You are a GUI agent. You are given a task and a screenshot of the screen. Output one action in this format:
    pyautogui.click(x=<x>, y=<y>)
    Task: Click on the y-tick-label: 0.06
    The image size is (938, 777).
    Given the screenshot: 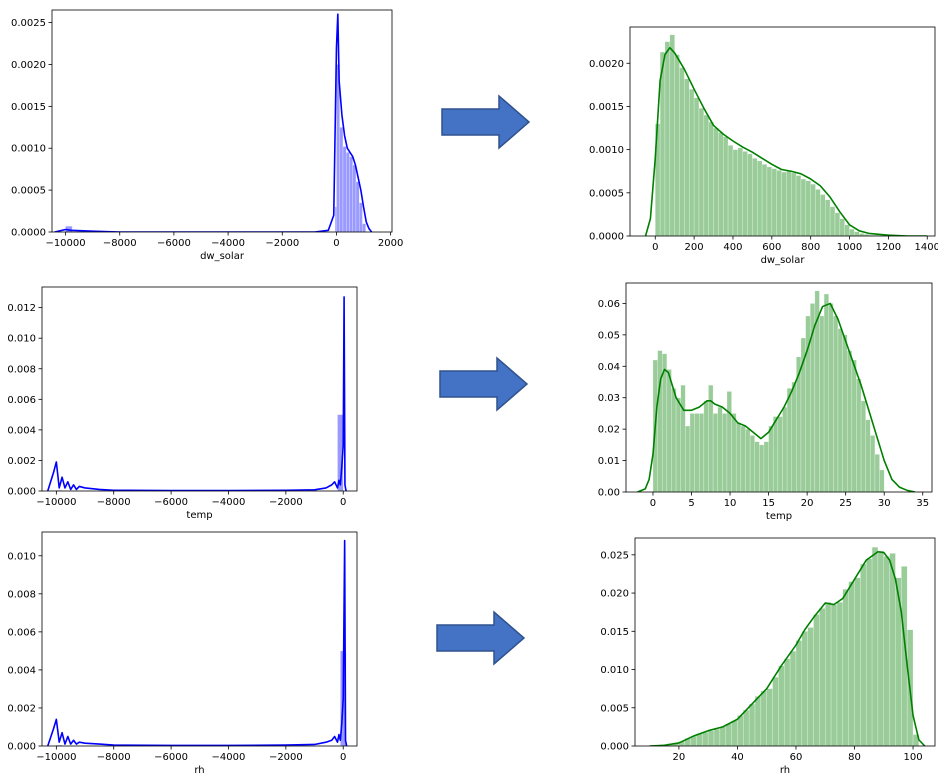 What is the action you would take?
    pyautogui.click(x=609, y=304)
    